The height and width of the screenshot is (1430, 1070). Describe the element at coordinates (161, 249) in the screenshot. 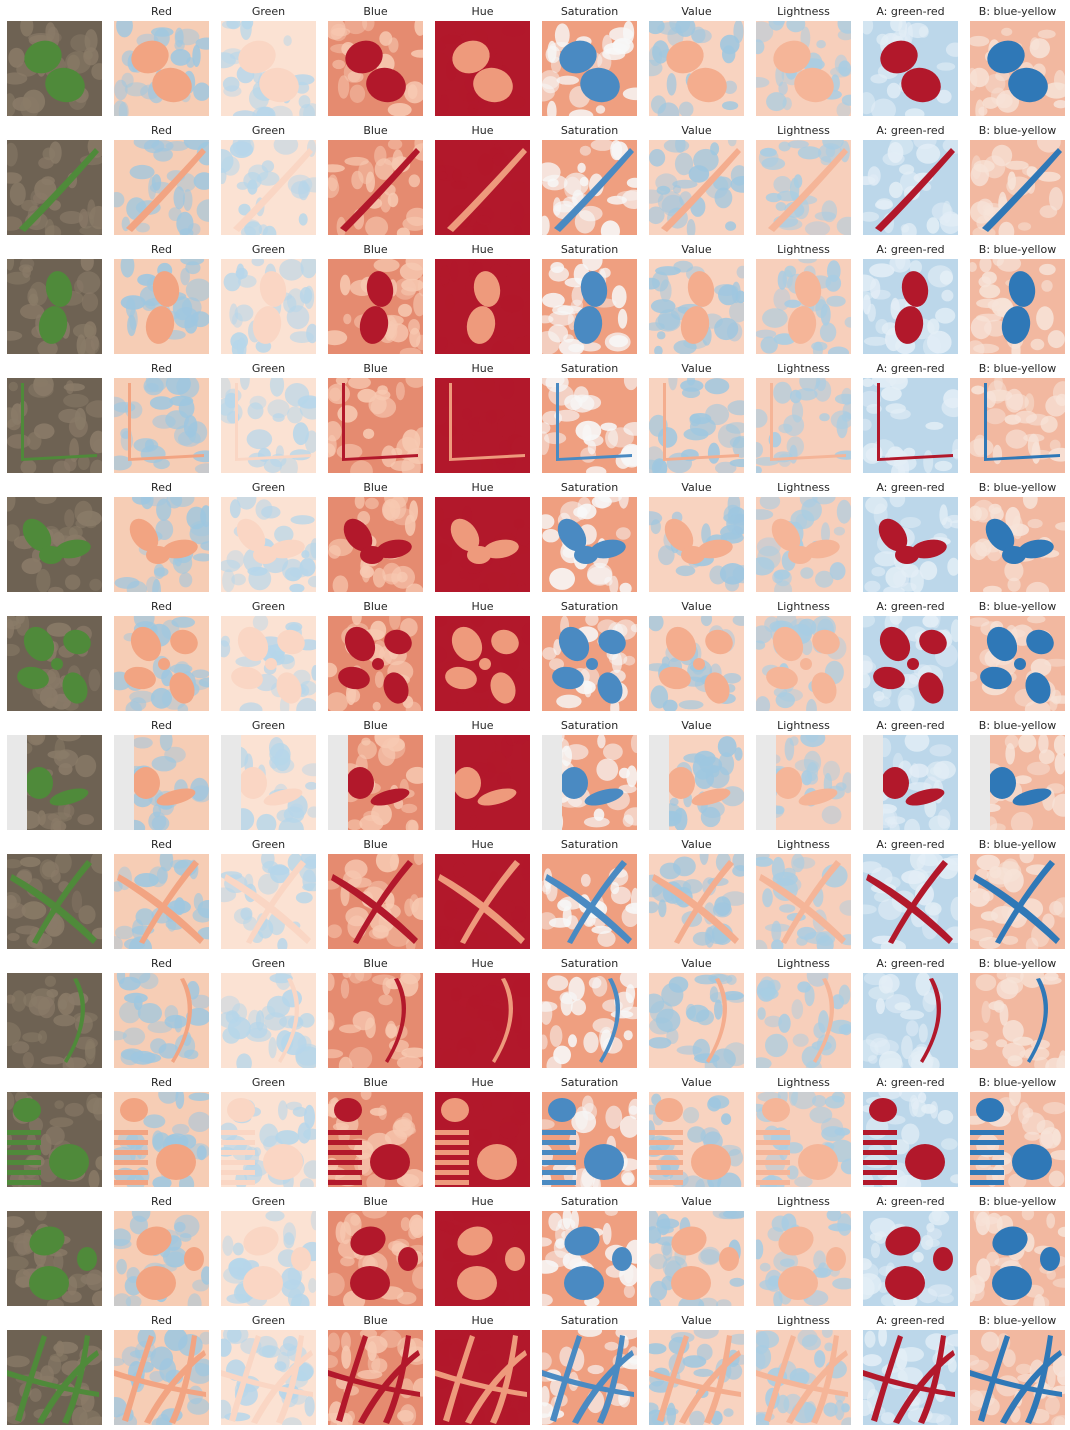

I see `panel-title: Red` at that location.